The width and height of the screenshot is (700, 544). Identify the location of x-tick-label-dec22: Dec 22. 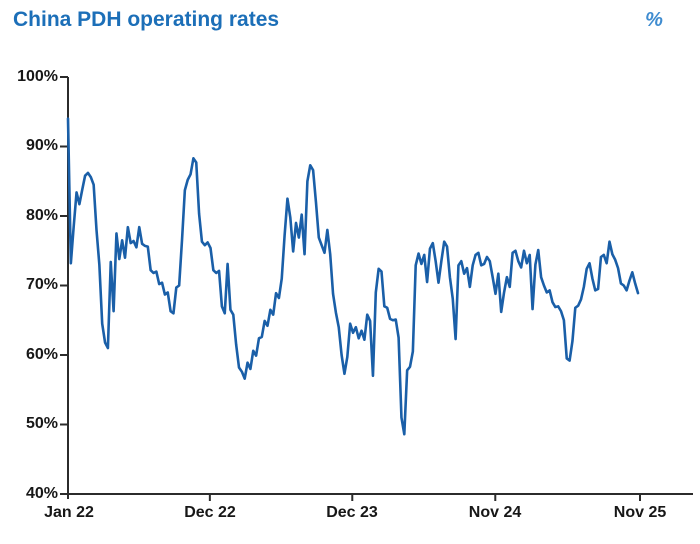
(210, 512).